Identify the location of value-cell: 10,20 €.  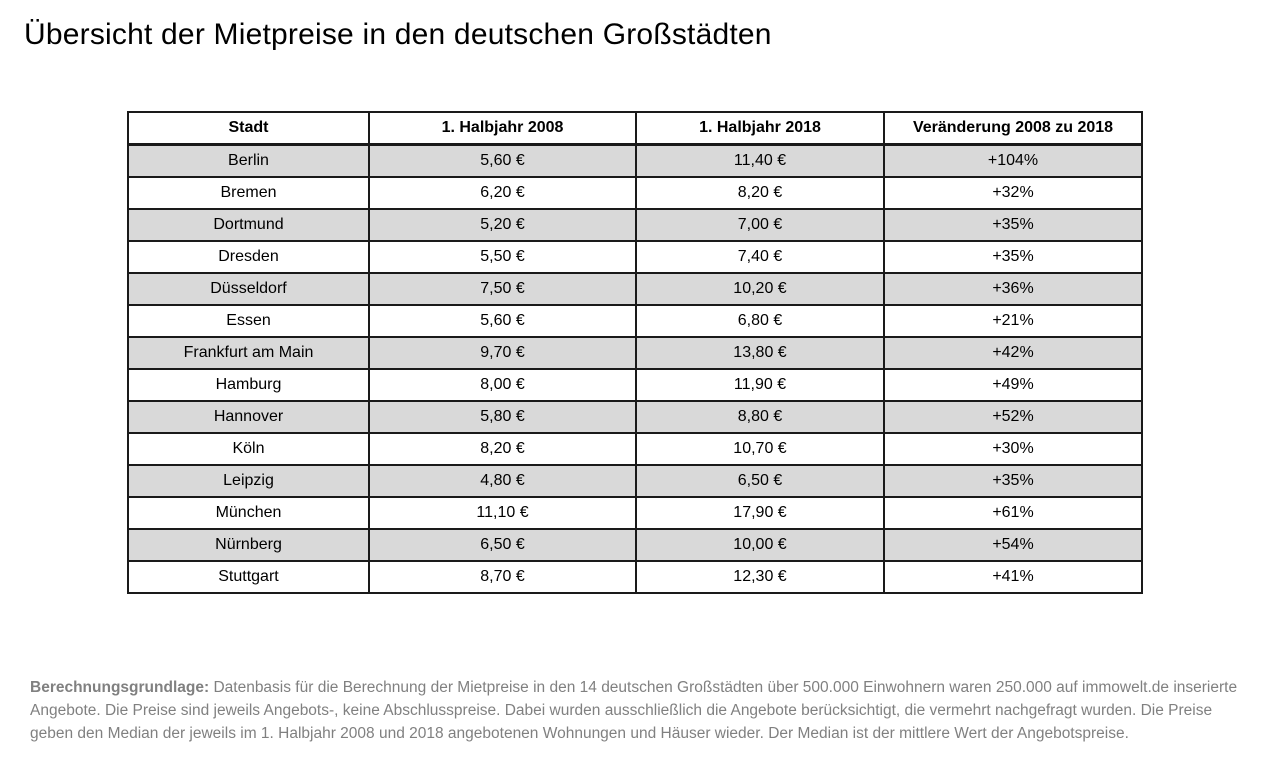
(760, 289).